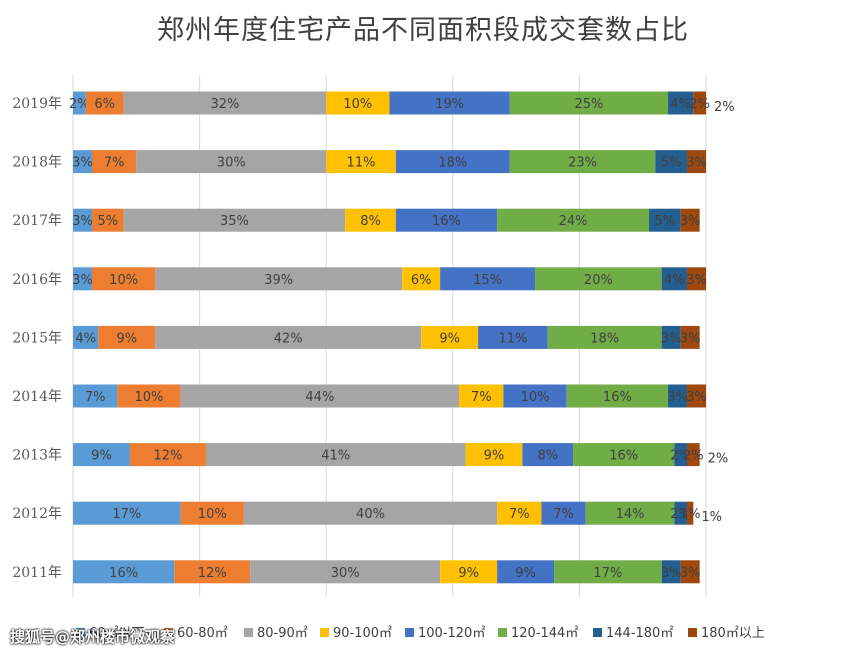 This screenshot has width=846, height=659. I want to click on data-label: 1%, so click(690, 514).